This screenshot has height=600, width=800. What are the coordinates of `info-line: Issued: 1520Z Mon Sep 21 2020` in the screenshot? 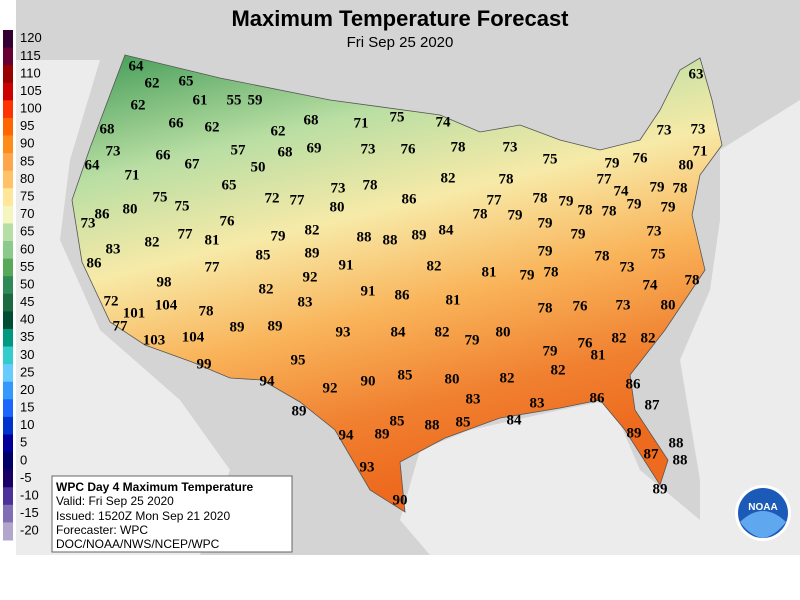 It's located at (143, 516).